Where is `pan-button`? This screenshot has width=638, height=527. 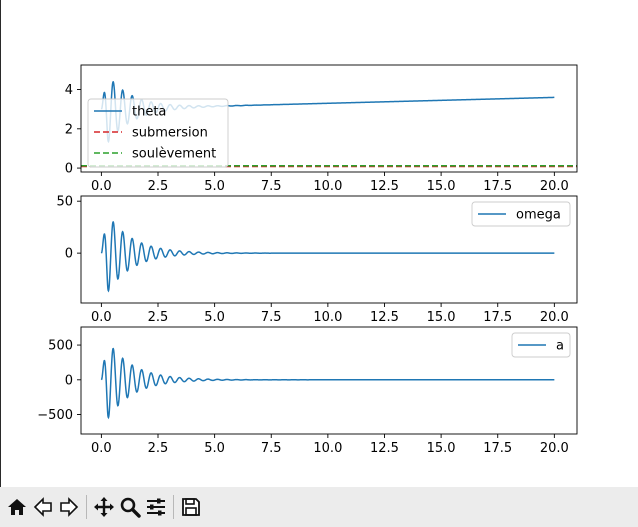
pan-button is located at coordinates (104, 507).